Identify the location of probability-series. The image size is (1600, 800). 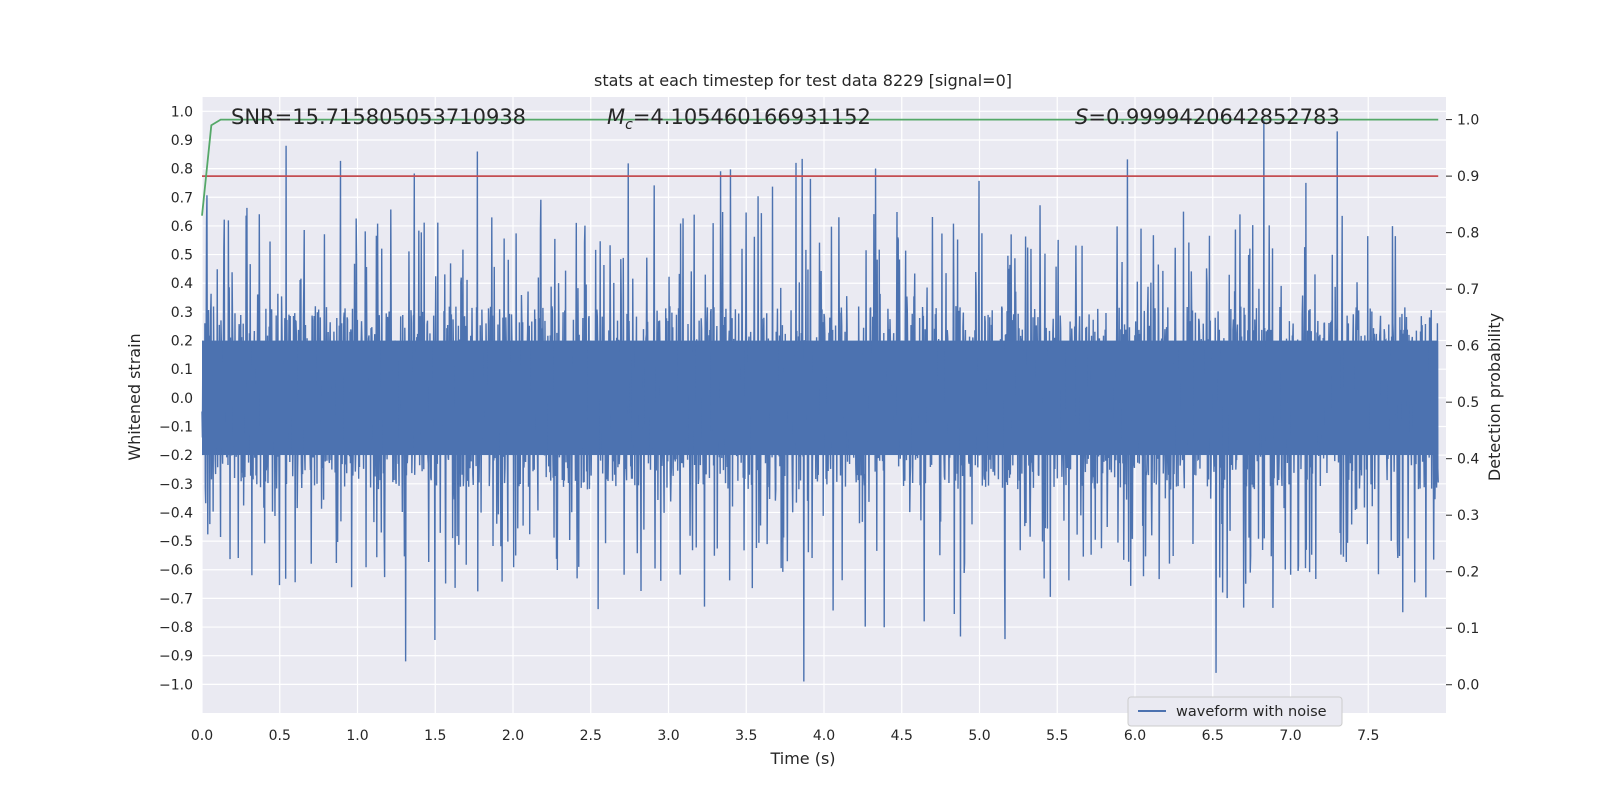
(820, 167).